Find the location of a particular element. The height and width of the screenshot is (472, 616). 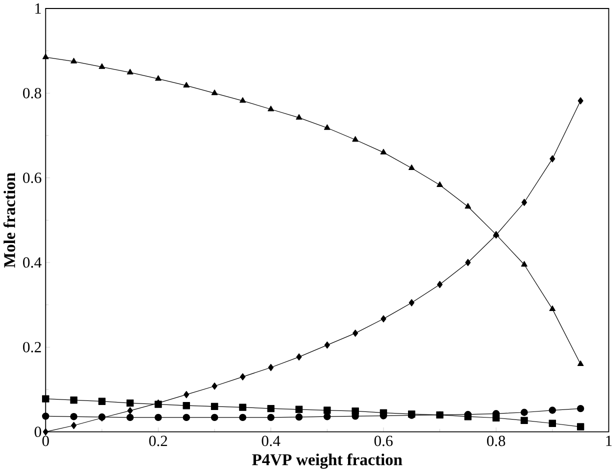

y-tick-label: 0.6 is located at coordinates (32, 178).